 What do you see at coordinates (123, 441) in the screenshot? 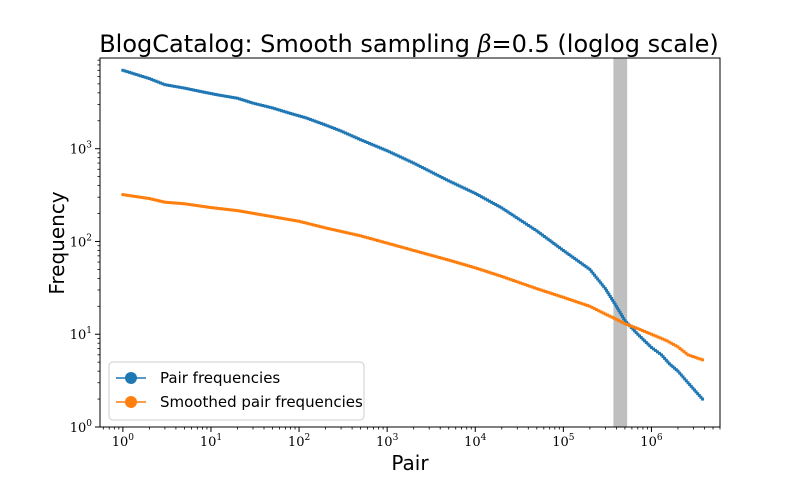
I see `x-tick-label: 100` at bounding box center [123, 441].